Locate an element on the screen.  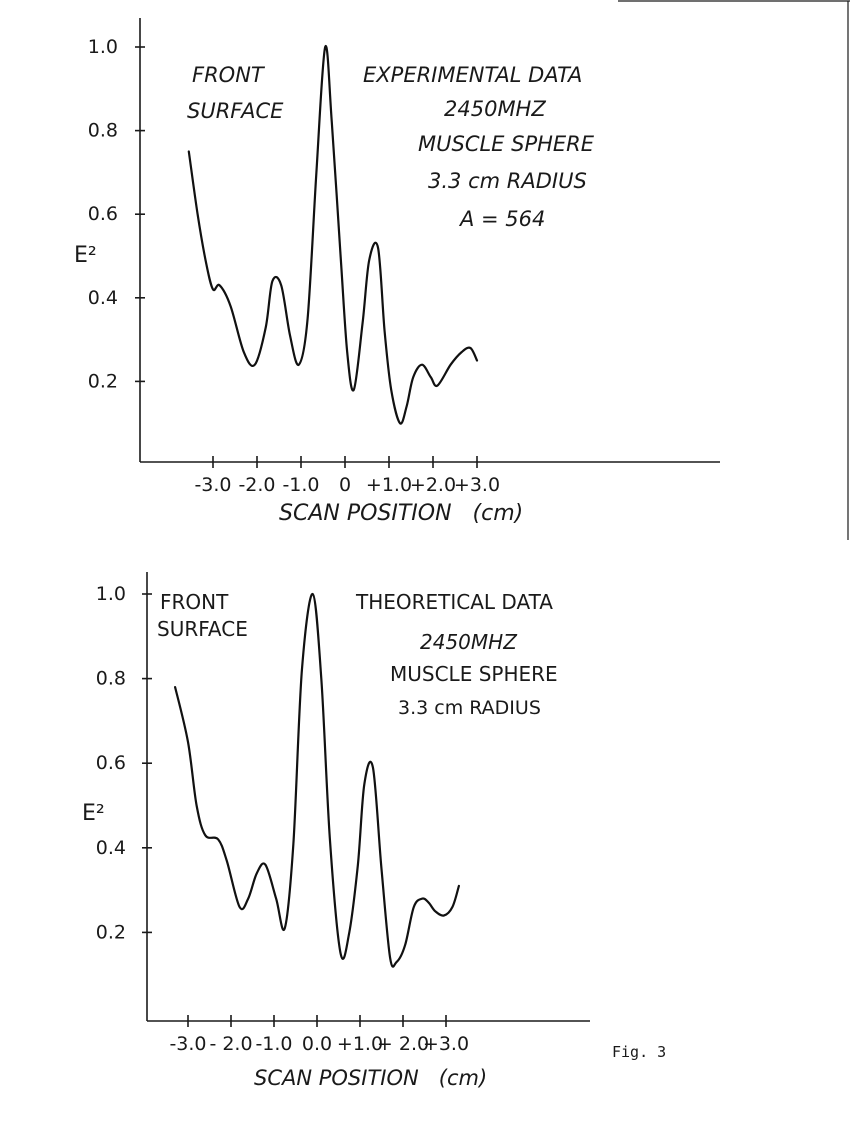
theo-y-tick-label: 0.2 is located at coordinates (111, 932).